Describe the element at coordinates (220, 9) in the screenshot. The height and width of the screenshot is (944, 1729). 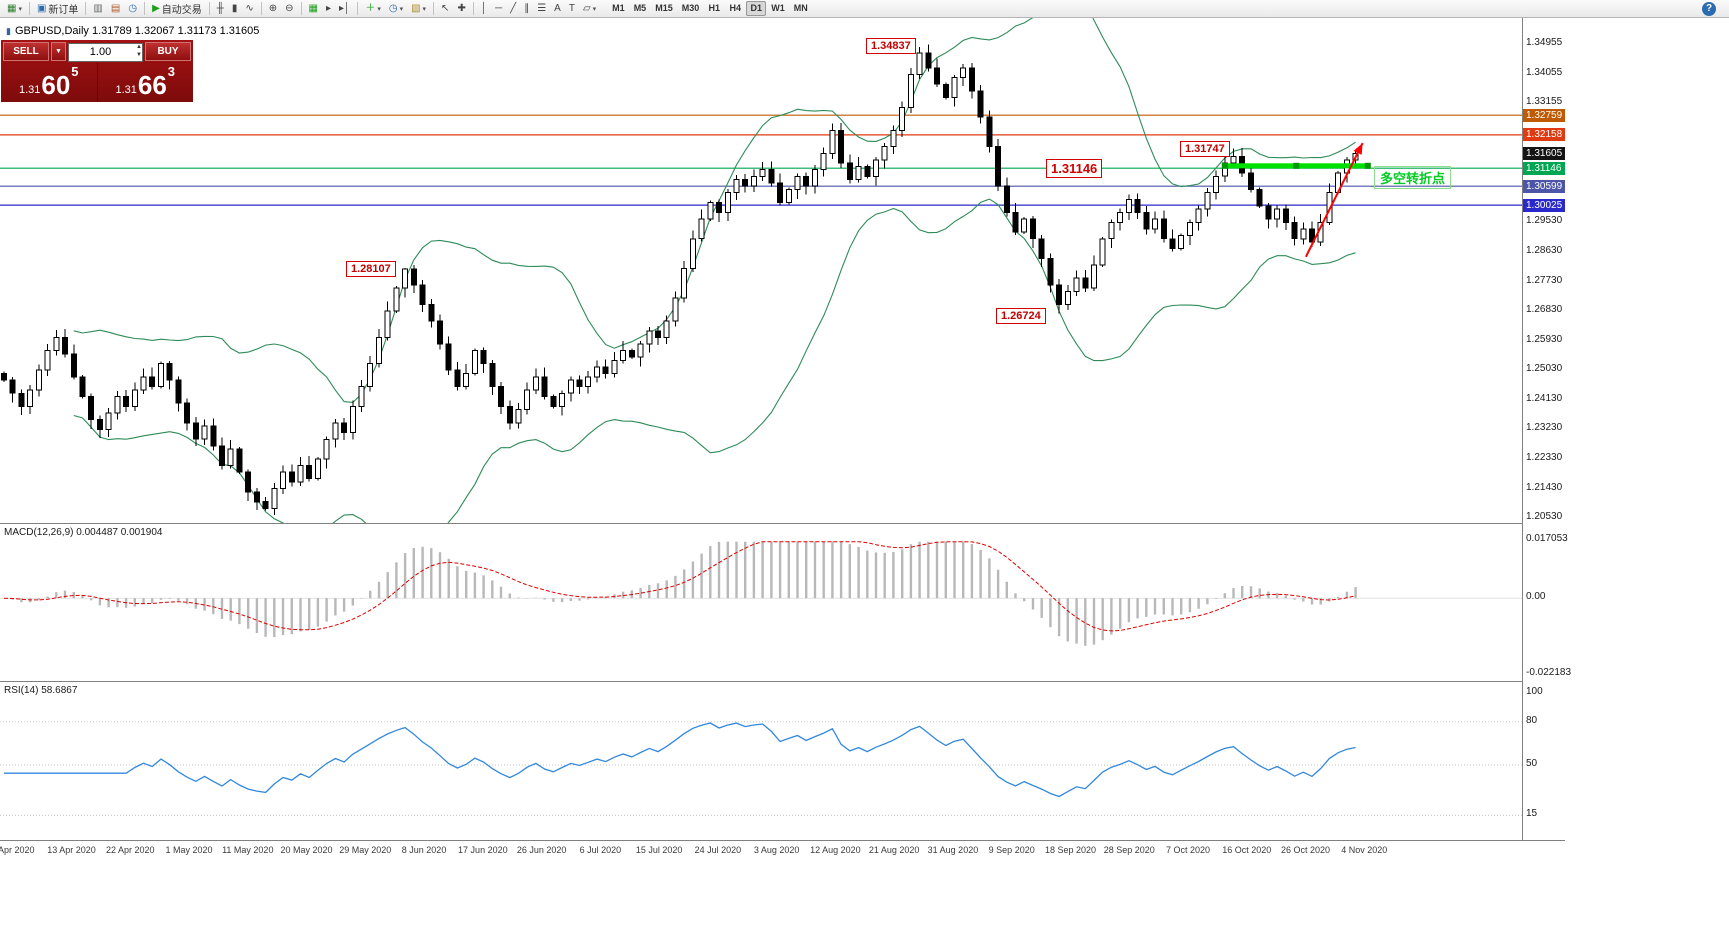
I see `bar-chart-type-icon: ╫` at that location.